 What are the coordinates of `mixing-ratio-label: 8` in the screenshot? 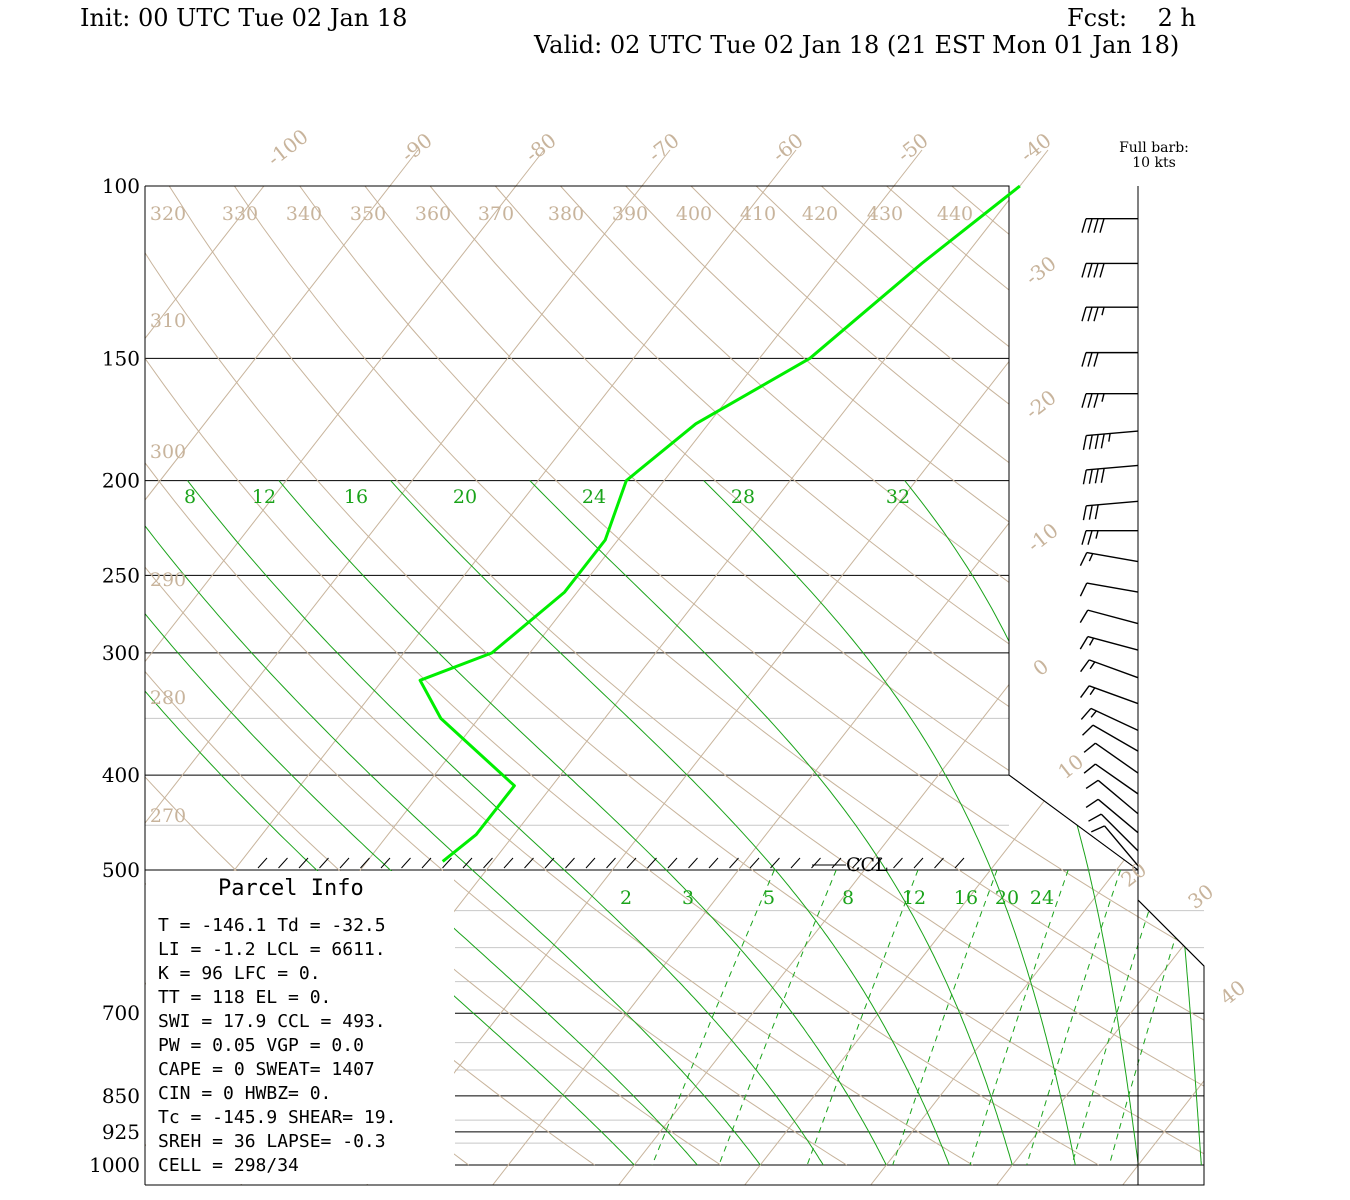 It's located at (848, 898).